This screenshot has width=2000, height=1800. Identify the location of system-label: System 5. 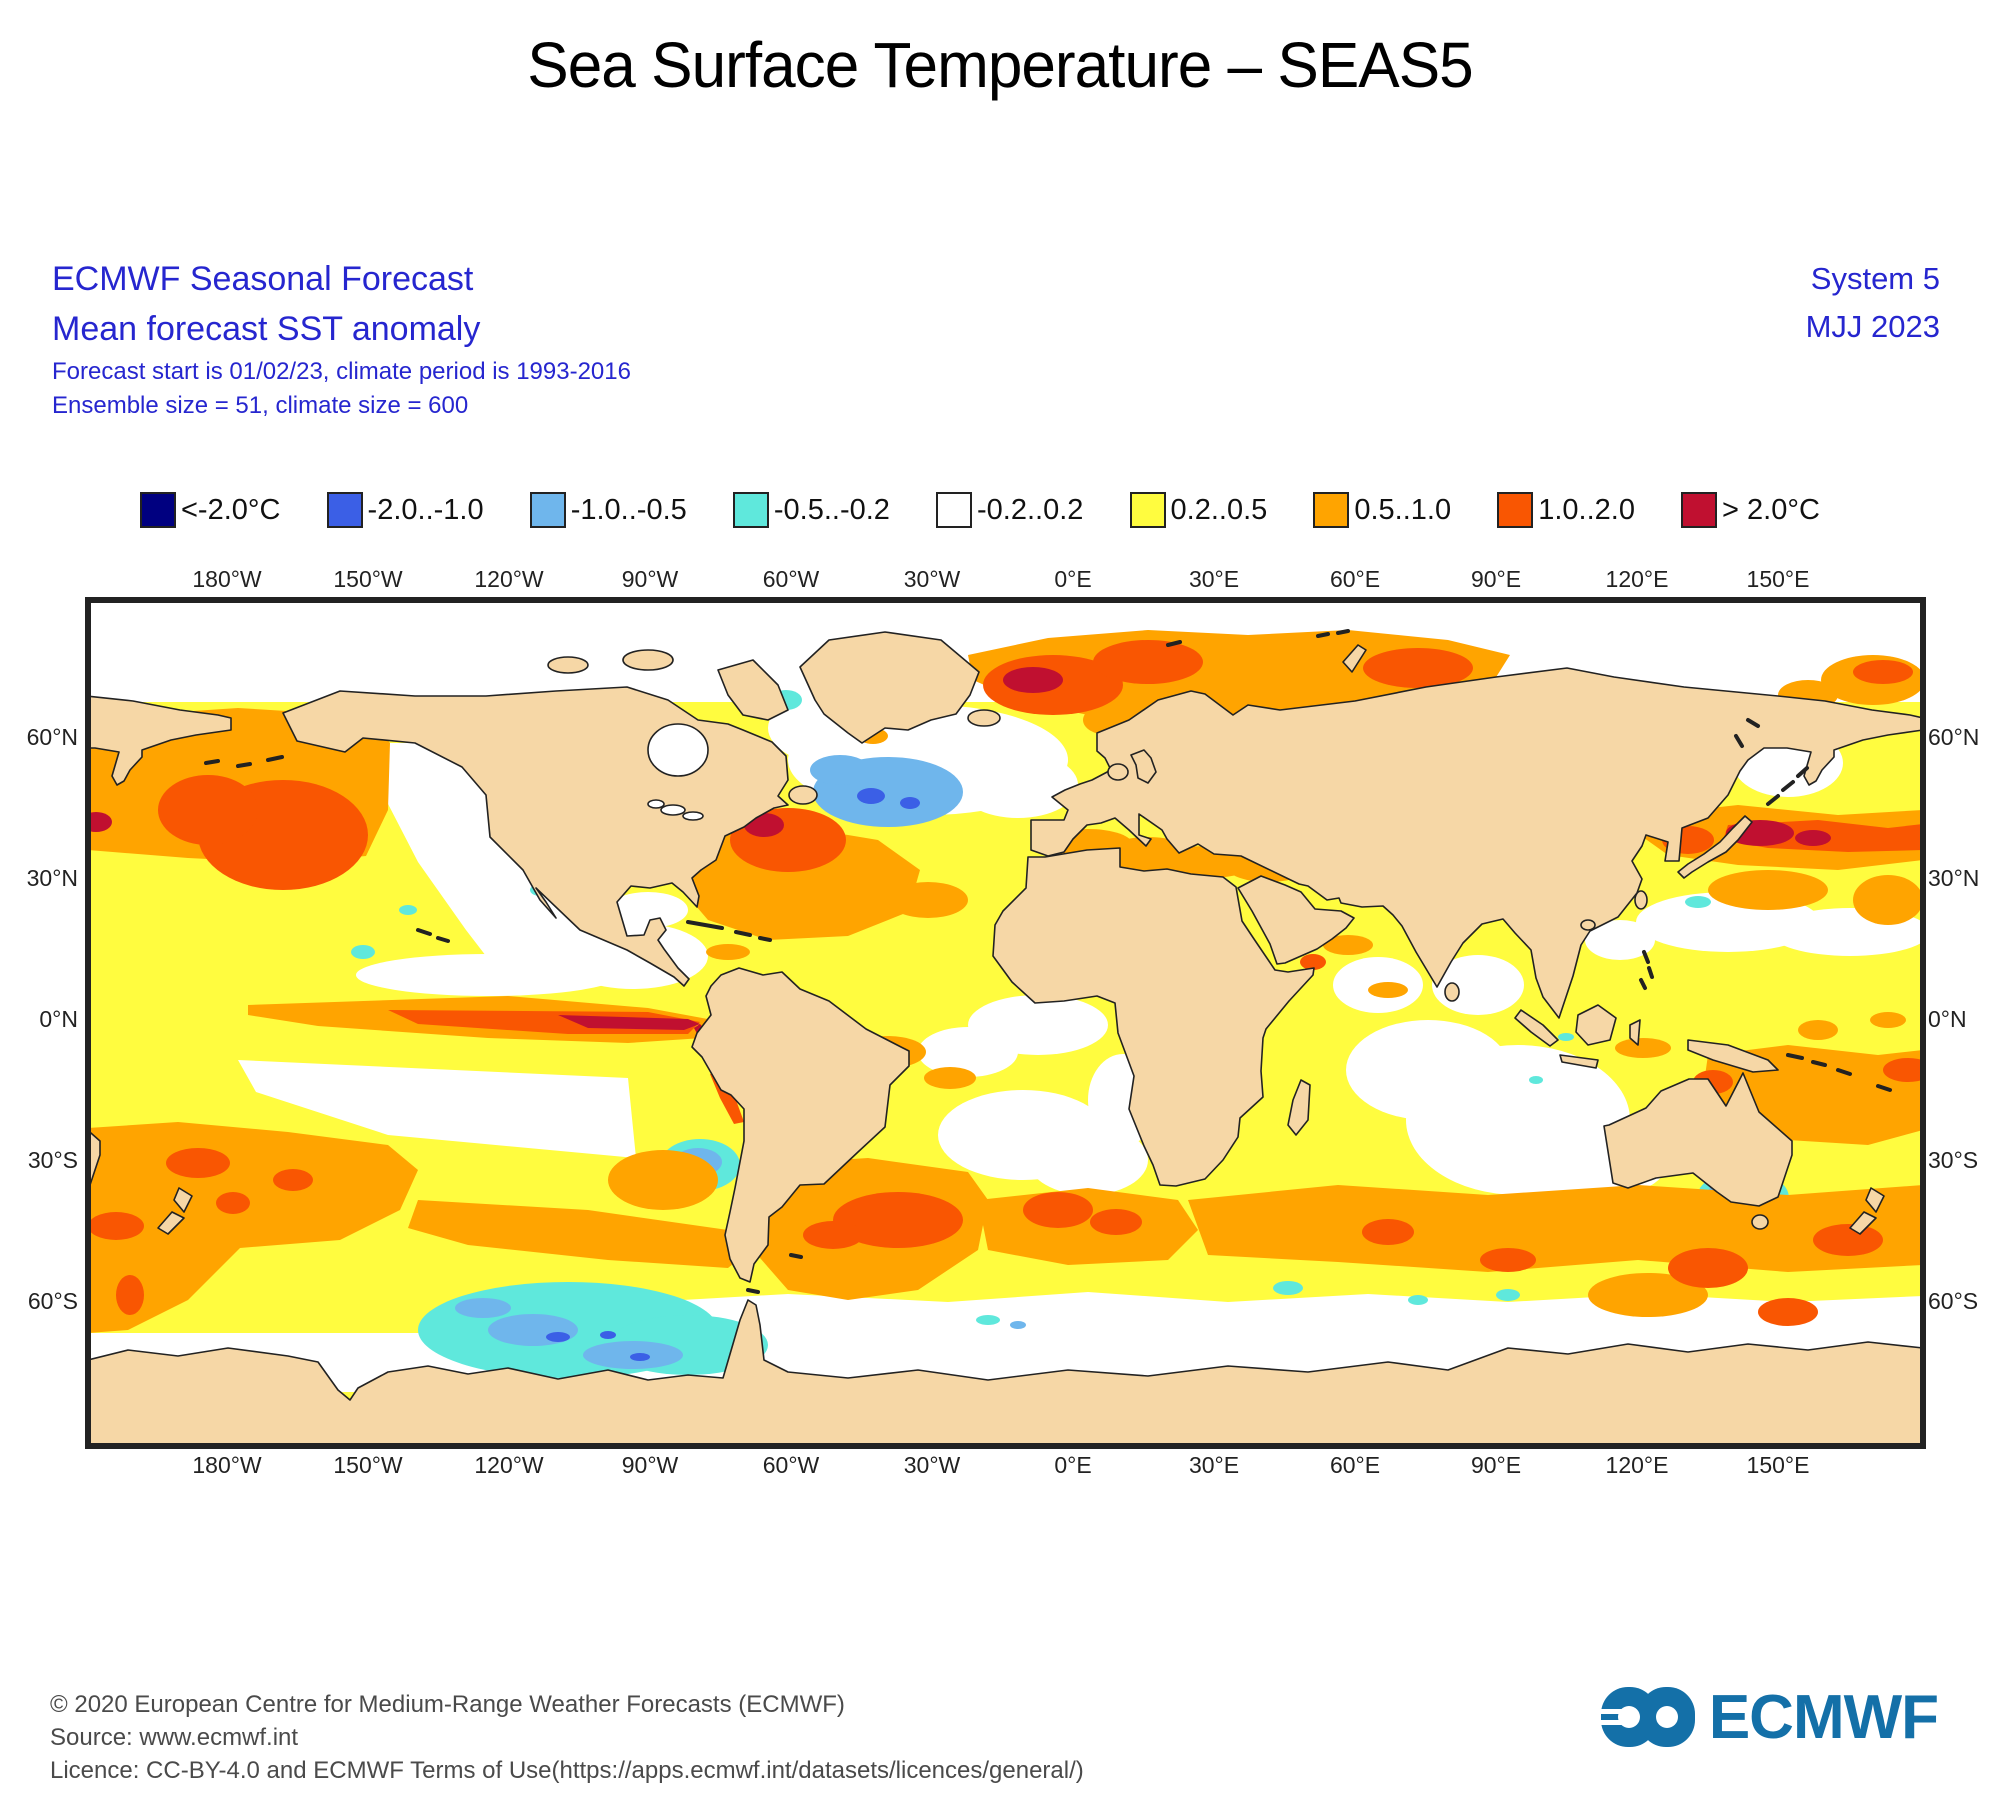
(1875, 278).